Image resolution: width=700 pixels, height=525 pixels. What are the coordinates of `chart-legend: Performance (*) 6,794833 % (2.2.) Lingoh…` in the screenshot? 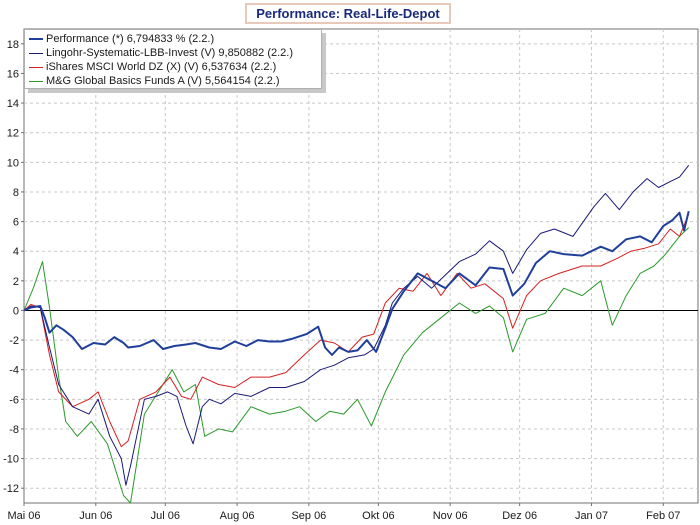 It's located at (173, 59).